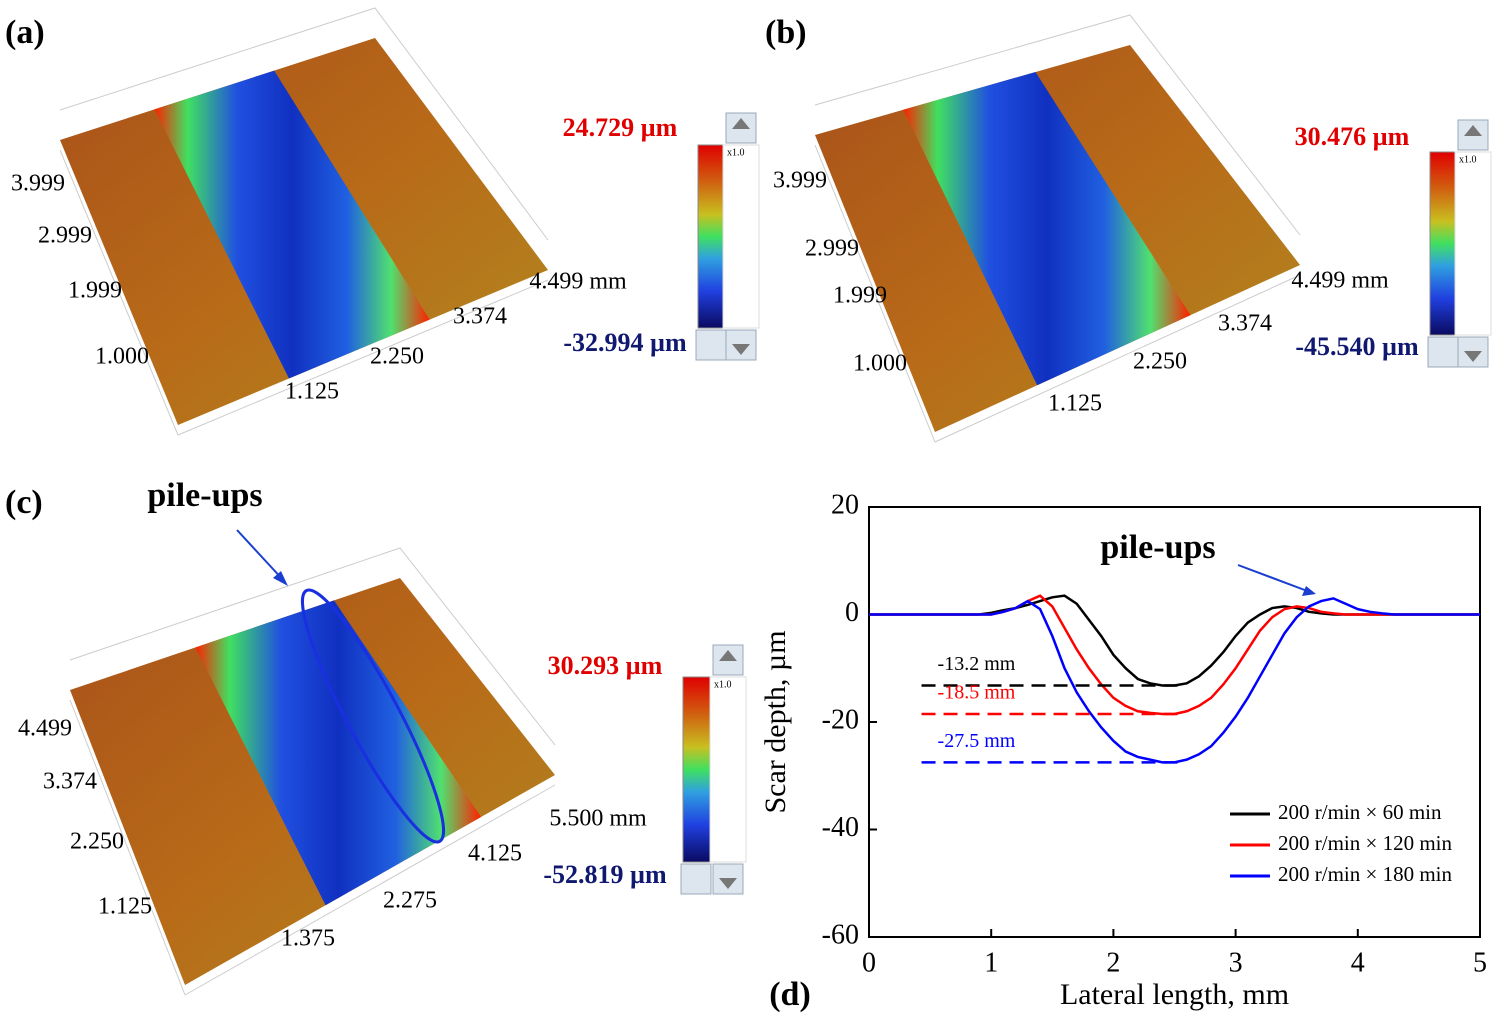 This screenshot has width=1500, height=1019. What do you see at coordinates (977, 741) in the screenshot?
I see `reference-label: -27.5 mm` at bounding box center [977, 741].